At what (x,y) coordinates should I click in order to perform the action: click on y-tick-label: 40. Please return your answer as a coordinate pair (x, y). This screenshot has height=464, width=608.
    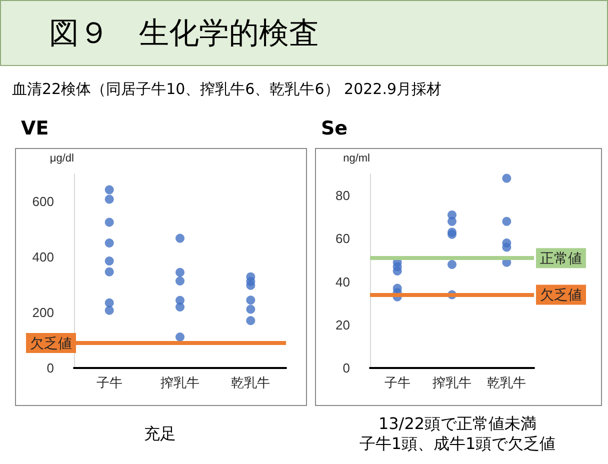
    Looking at the image, I should click on (343, 282).